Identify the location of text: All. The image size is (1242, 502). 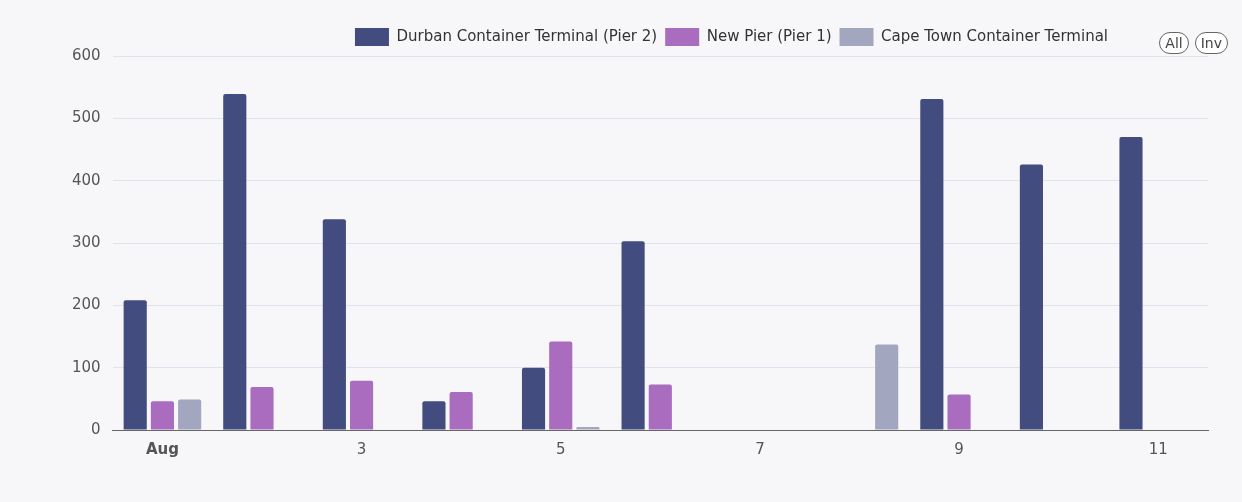
(1174, 43).